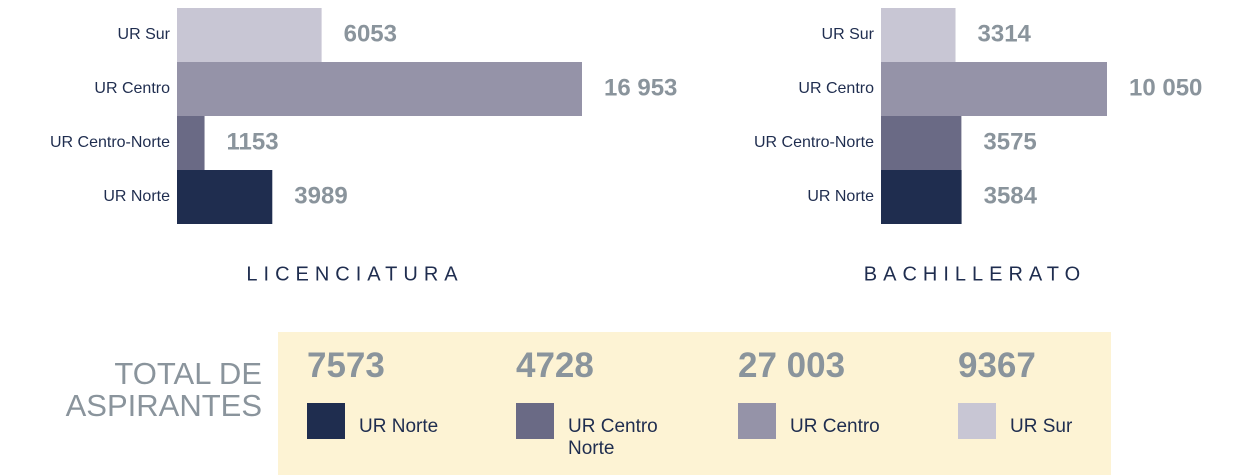 The image size is (1251, 475). Describe the element at coordinates (997, 365) in the screenshot. I see `total-value: 9367` at that location.